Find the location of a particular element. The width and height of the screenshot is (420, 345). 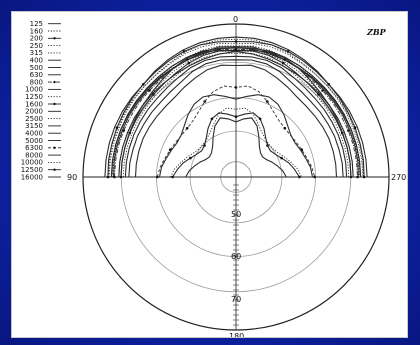

legend-entry-label: 8000 is located at coordinates (34, 155).